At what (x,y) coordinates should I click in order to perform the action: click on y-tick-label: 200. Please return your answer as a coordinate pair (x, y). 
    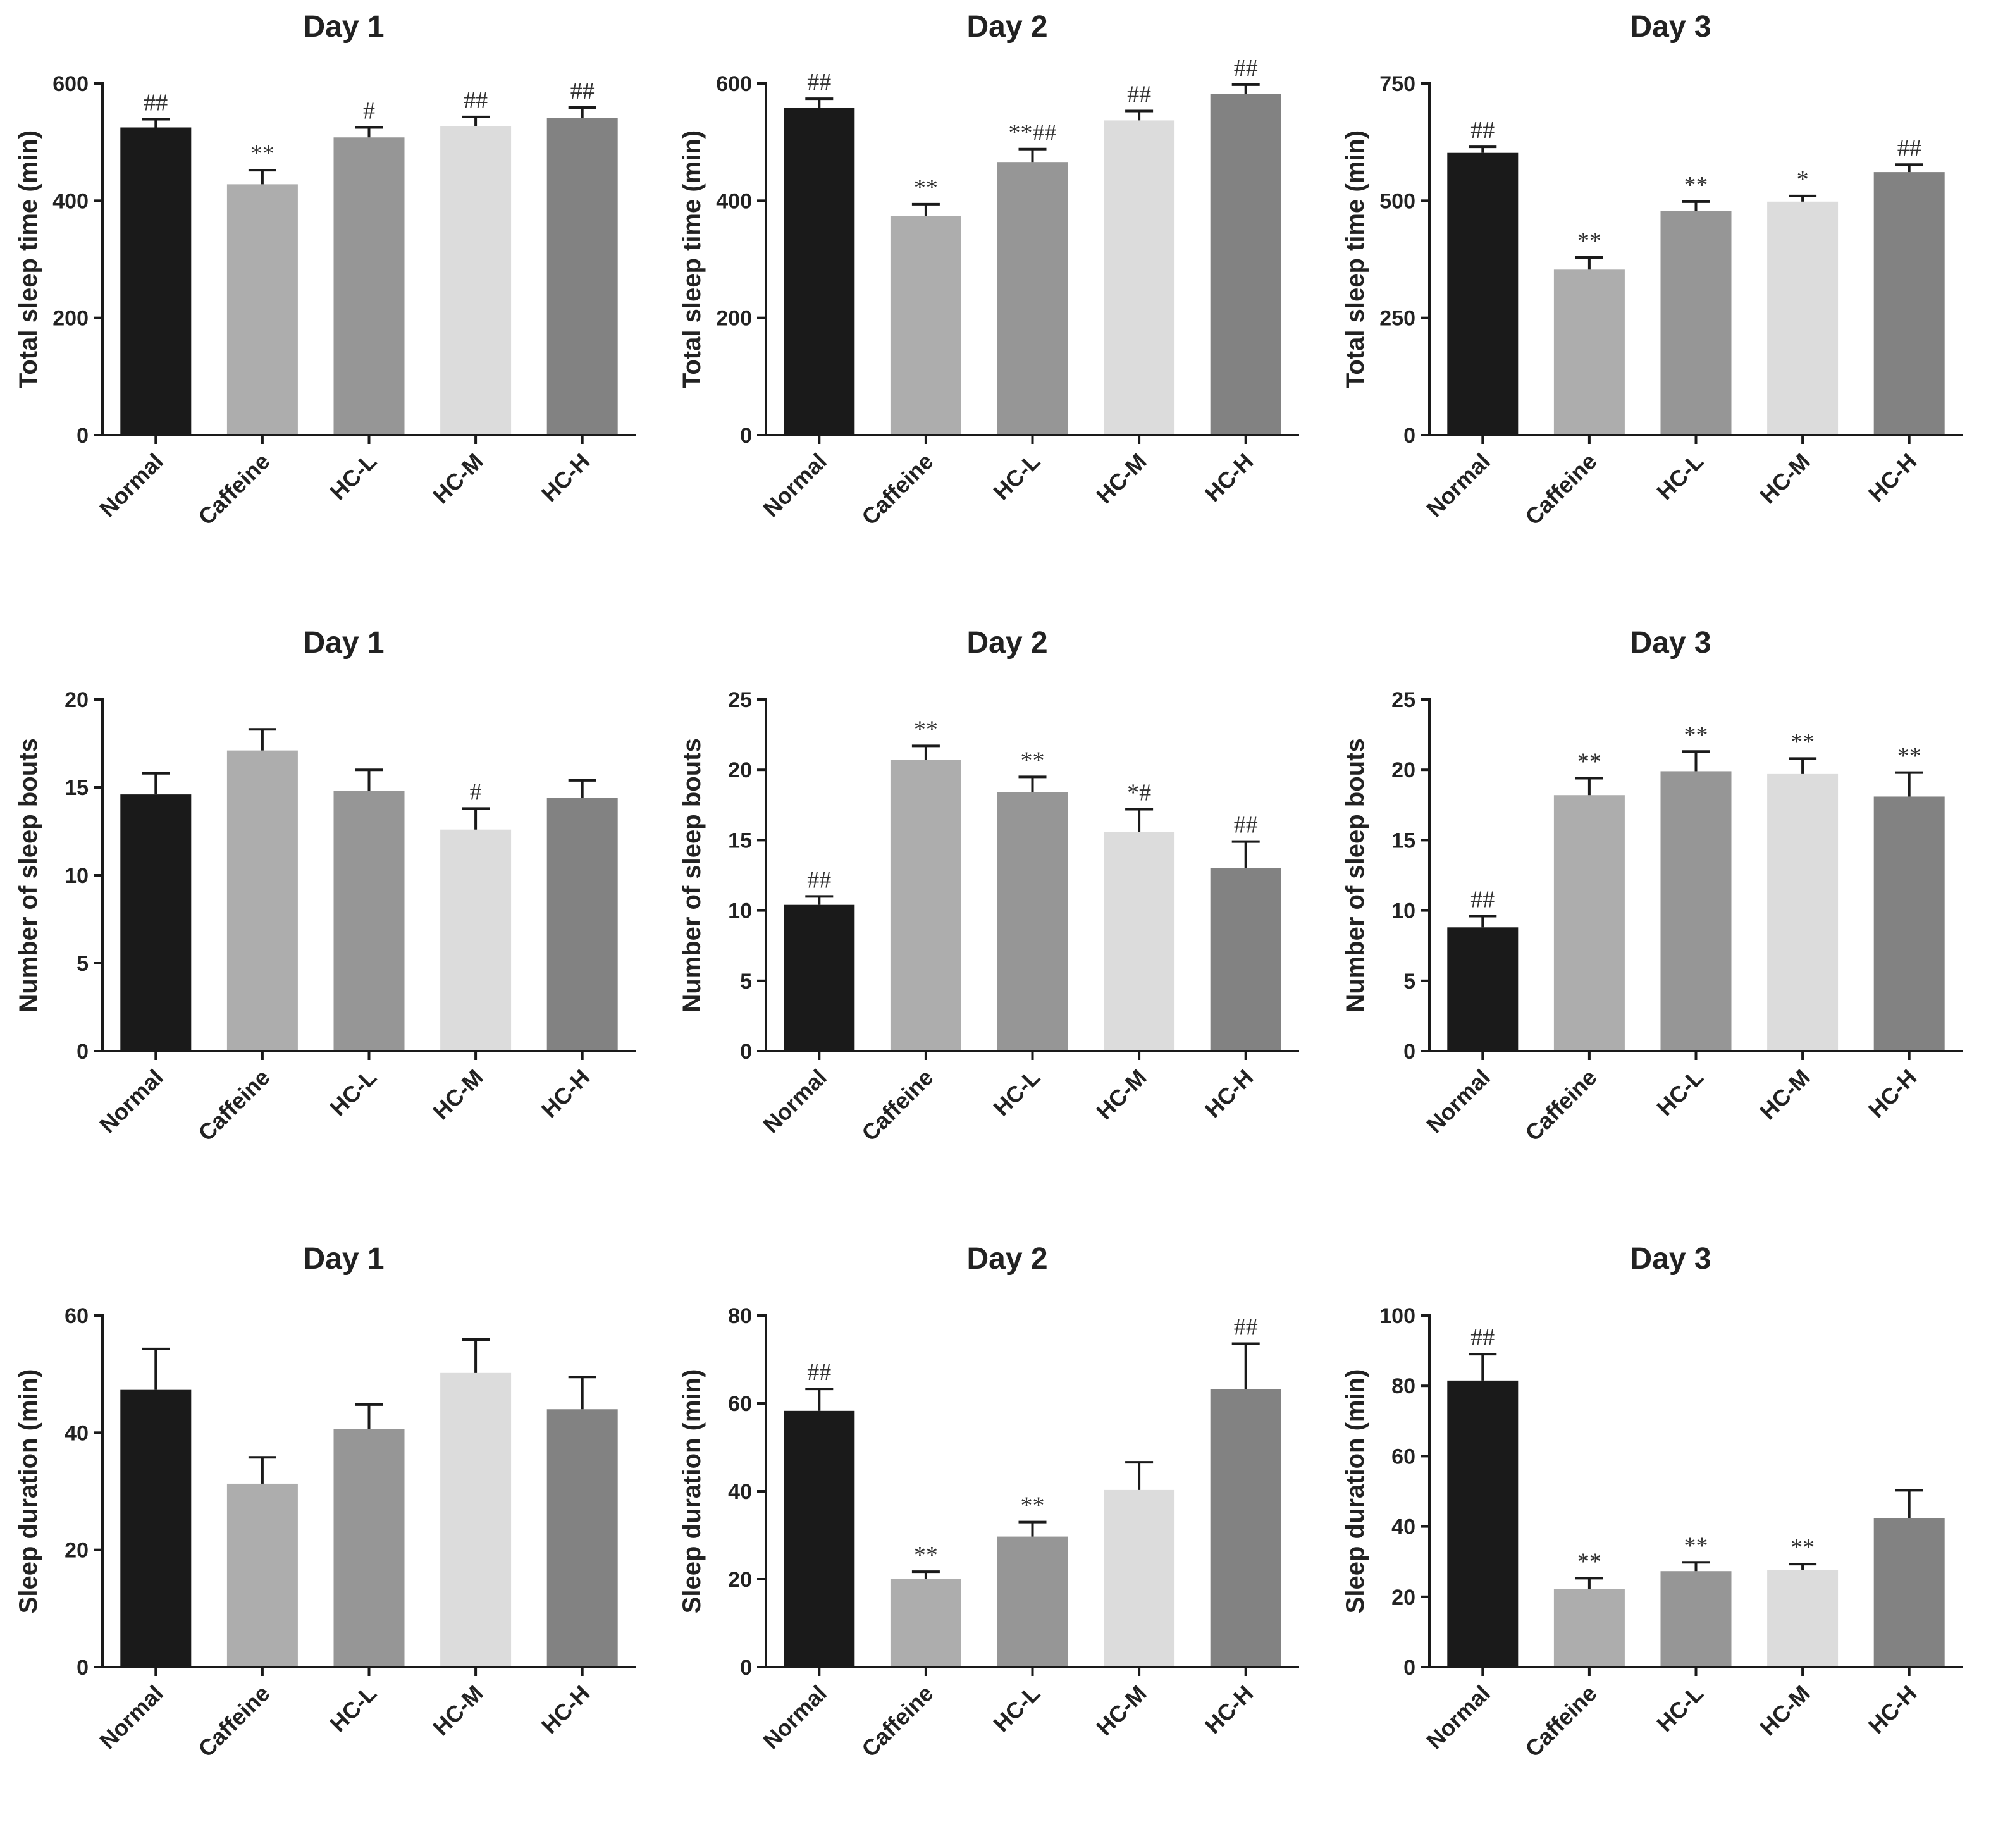
    Looking at the image, I should click on (70, 319).